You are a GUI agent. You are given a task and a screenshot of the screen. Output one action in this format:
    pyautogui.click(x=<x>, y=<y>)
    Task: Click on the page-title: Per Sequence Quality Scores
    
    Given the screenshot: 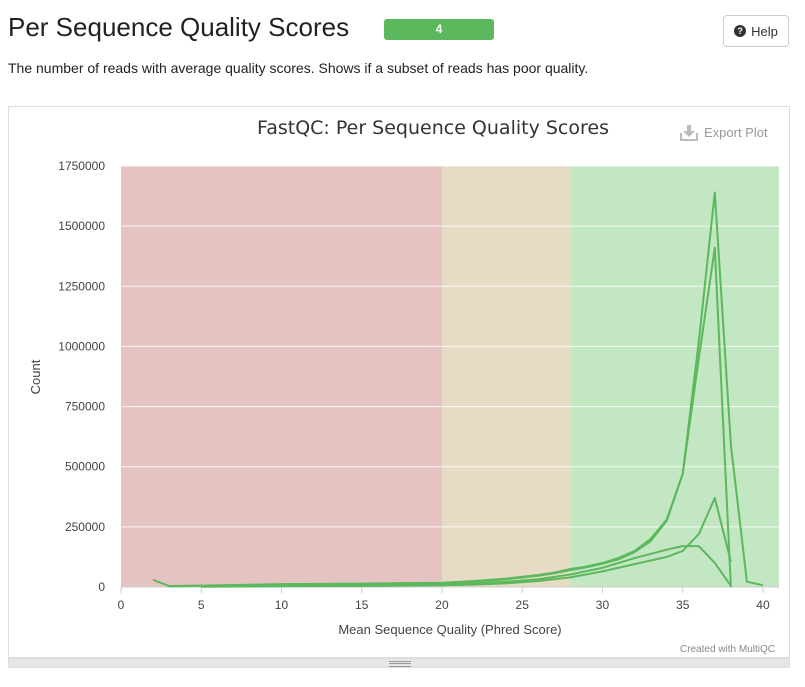 What is the action you would take?
    pyautogui.click(x=179, y=27)
    